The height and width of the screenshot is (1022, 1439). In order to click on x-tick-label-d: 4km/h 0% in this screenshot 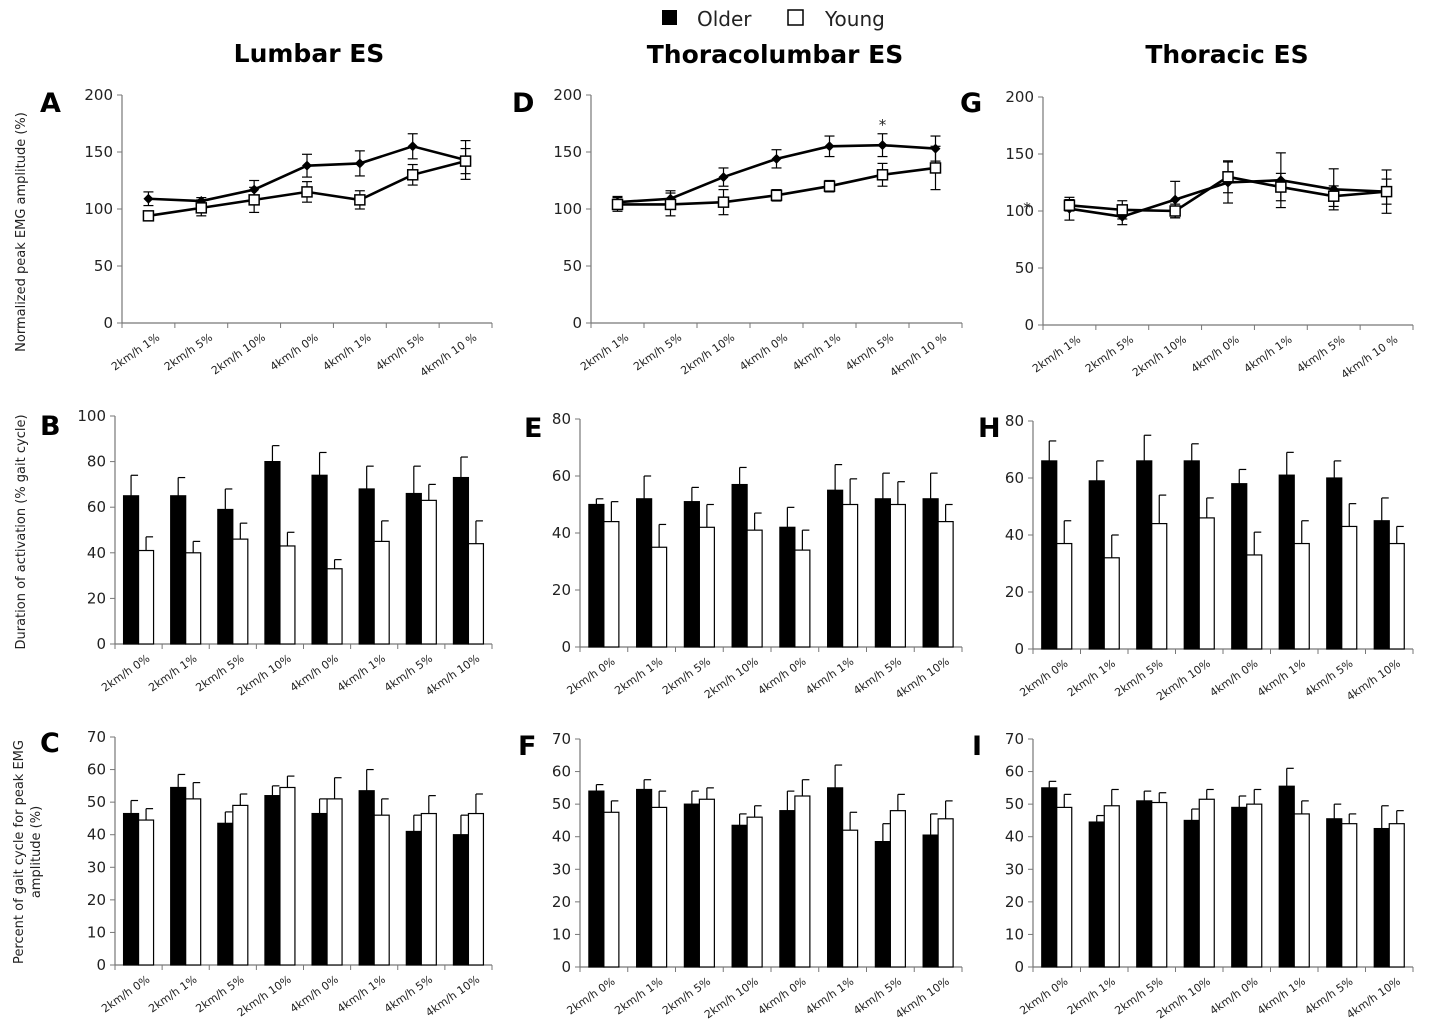, I will do `click(763, 352)`.